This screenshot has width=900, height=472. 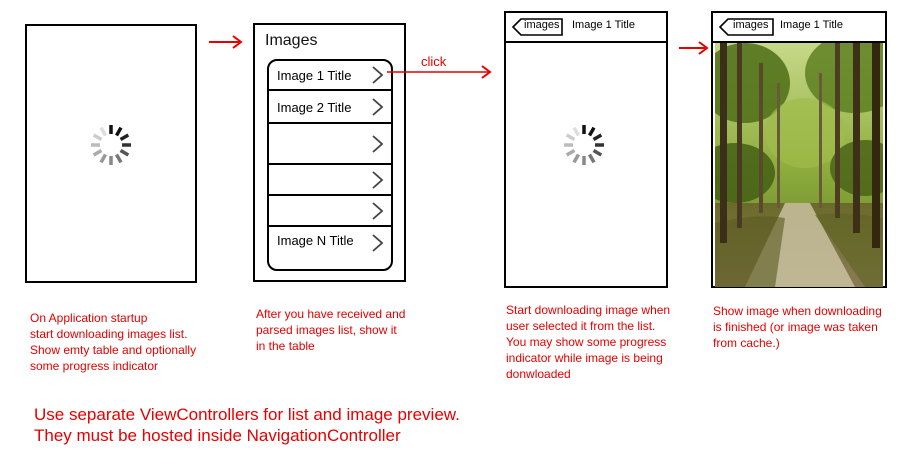 I want to click on table-row: Image N Title, so click(x=330, y=248).